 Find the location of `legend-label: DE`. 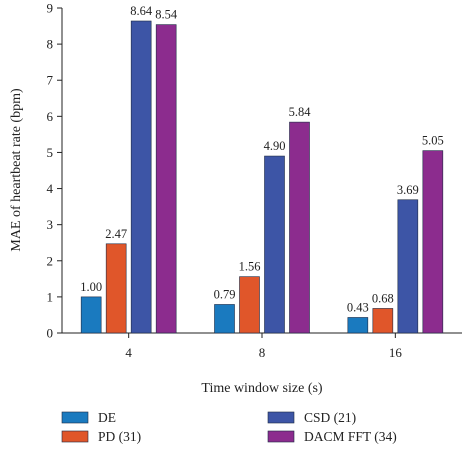

legend-label: DE is located at coordinates (107, 417).